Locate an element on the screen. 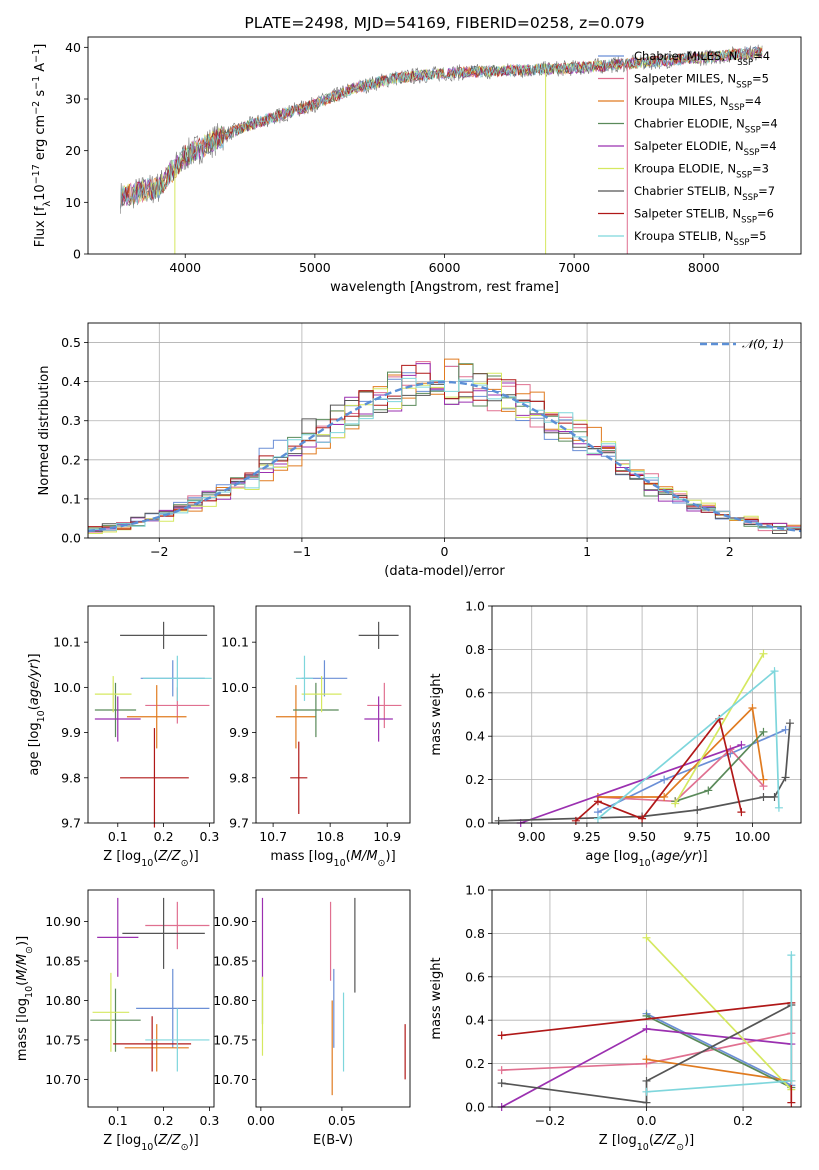  spectrum-lines is located at coordinates (441, 149).